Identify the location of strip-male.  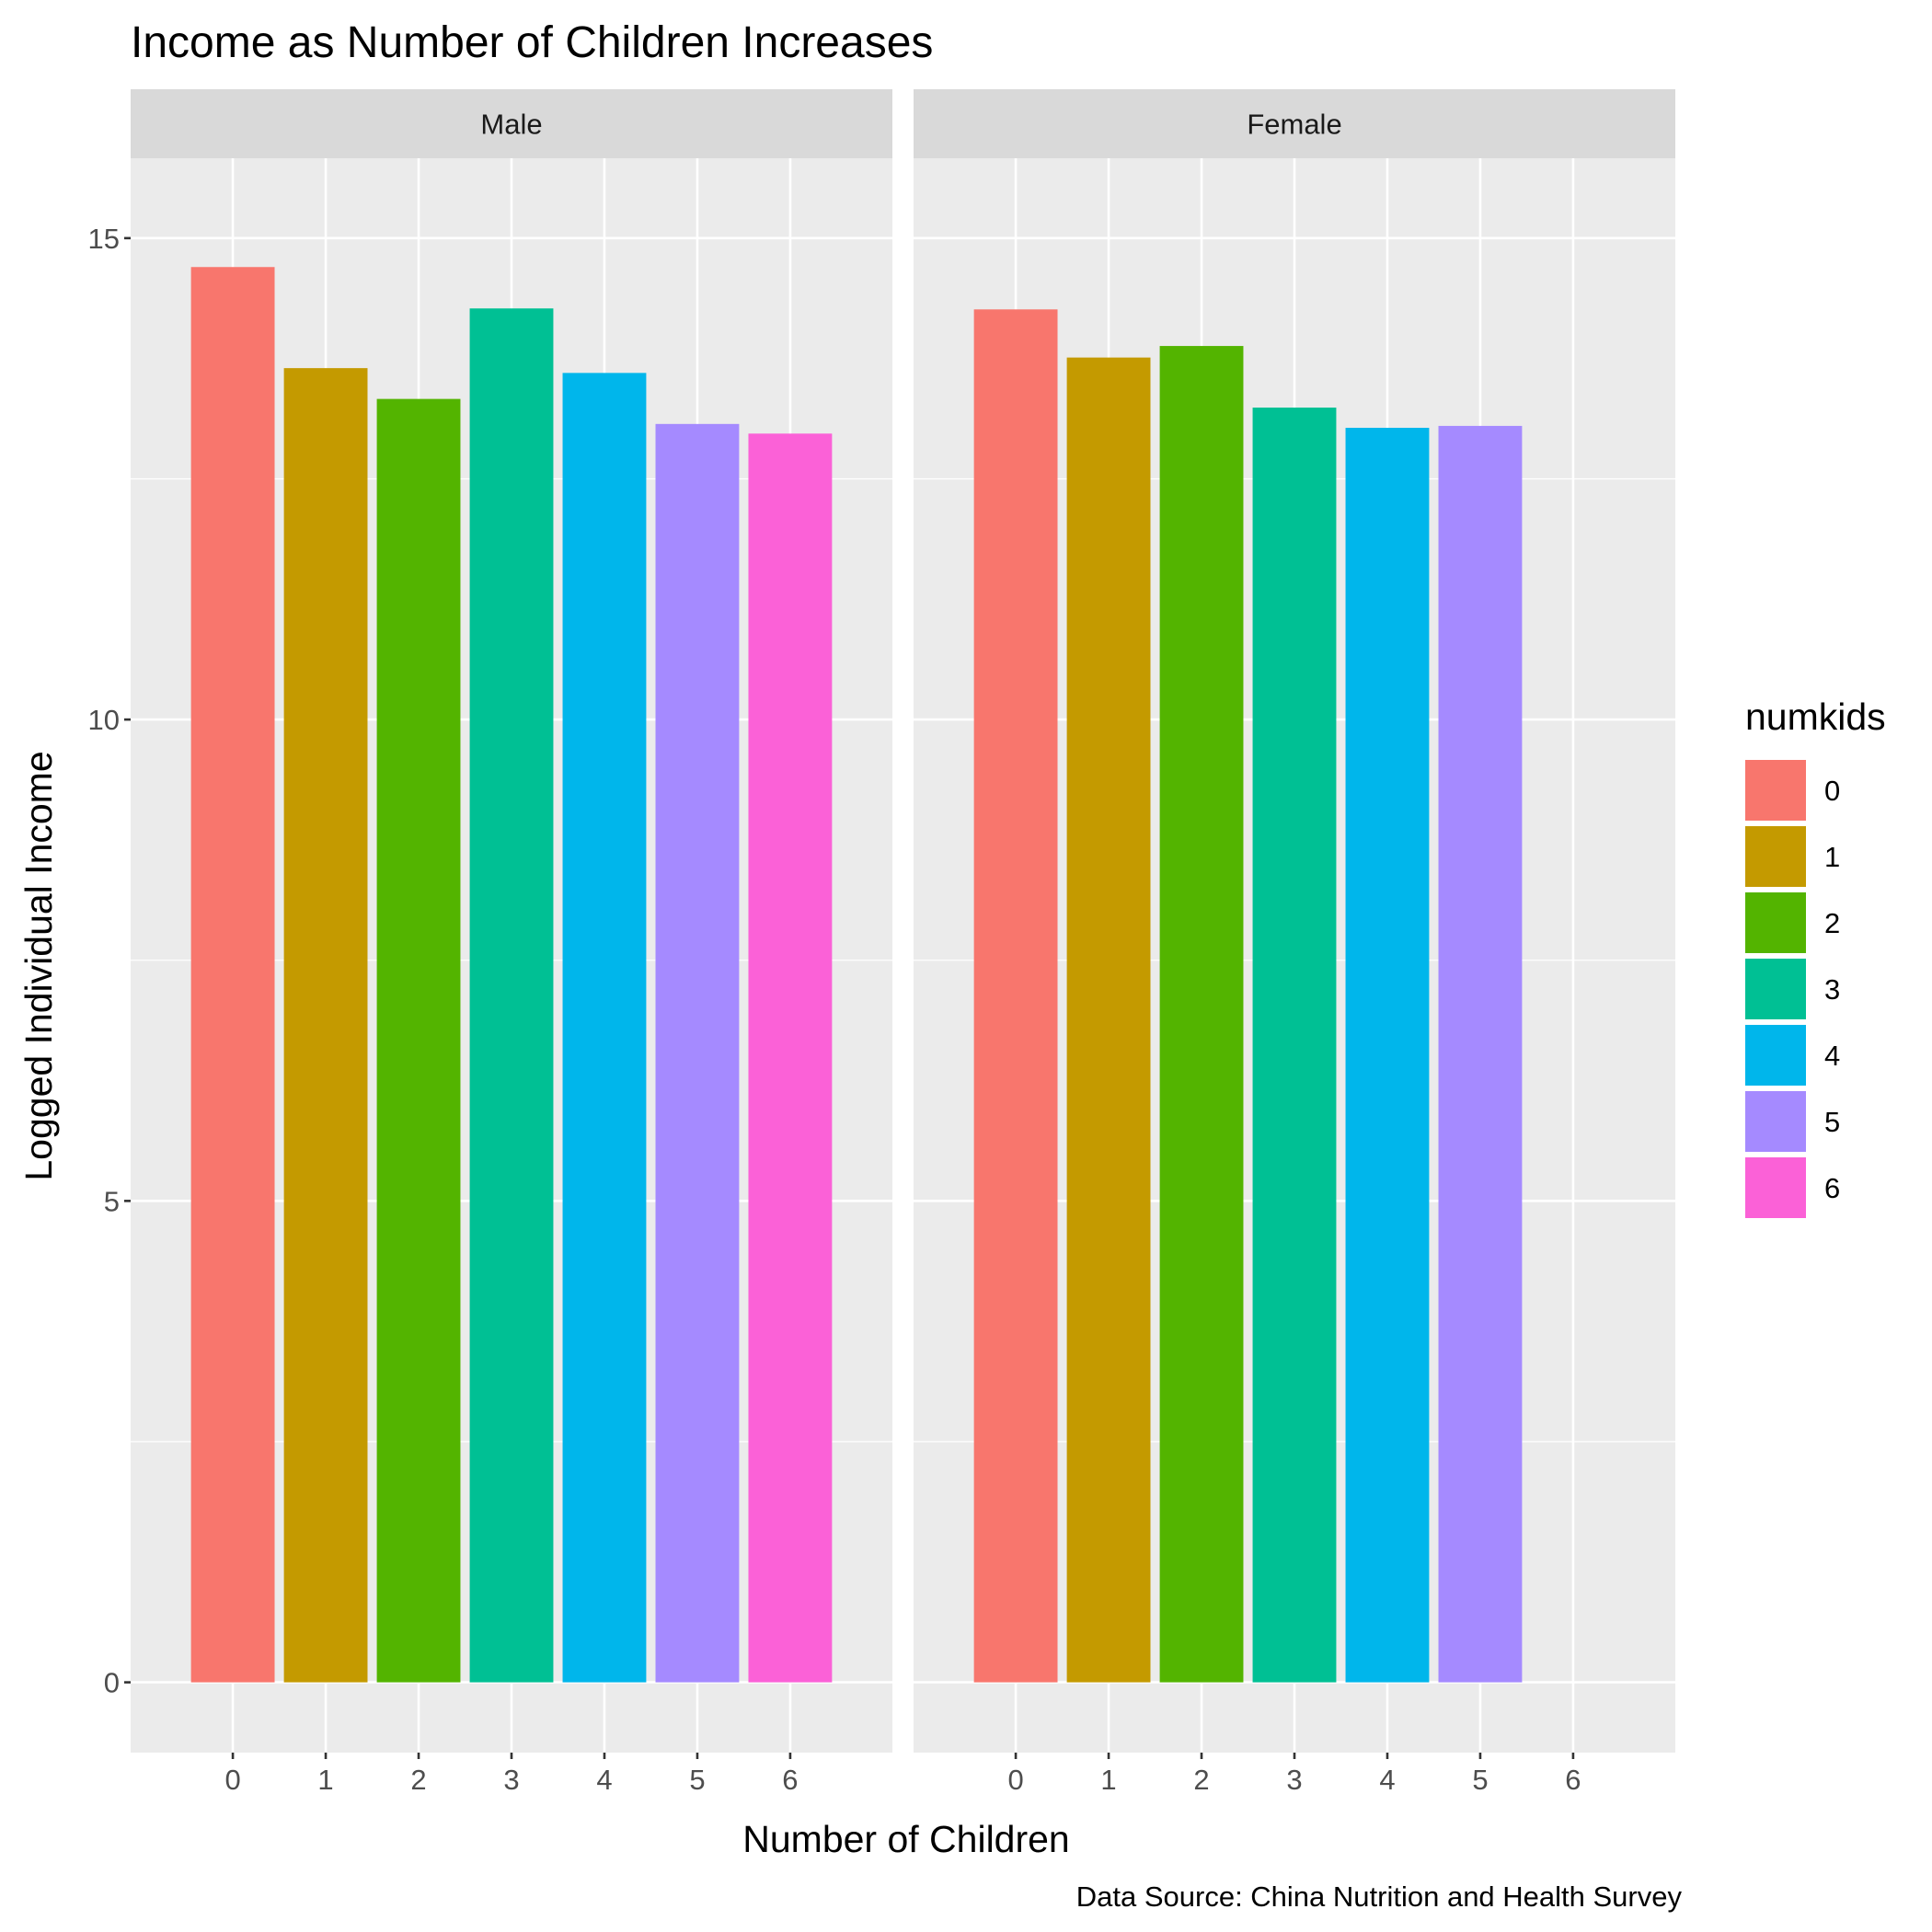
(511, 123).